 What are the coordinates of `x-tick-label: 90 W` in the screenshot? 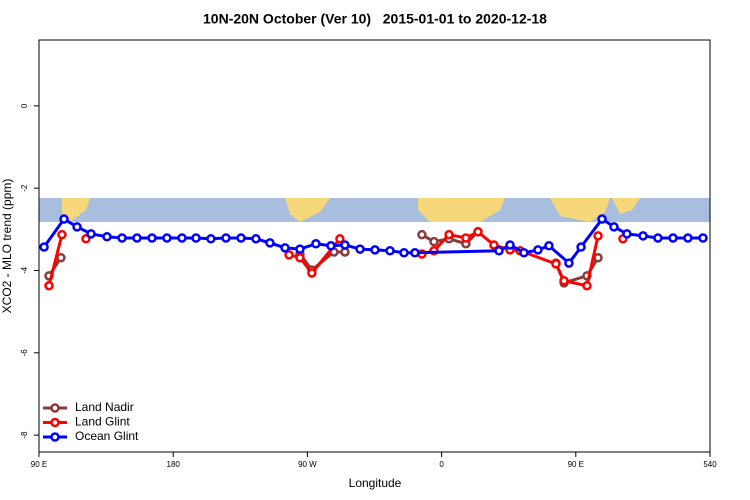 It's located at (307, 464).